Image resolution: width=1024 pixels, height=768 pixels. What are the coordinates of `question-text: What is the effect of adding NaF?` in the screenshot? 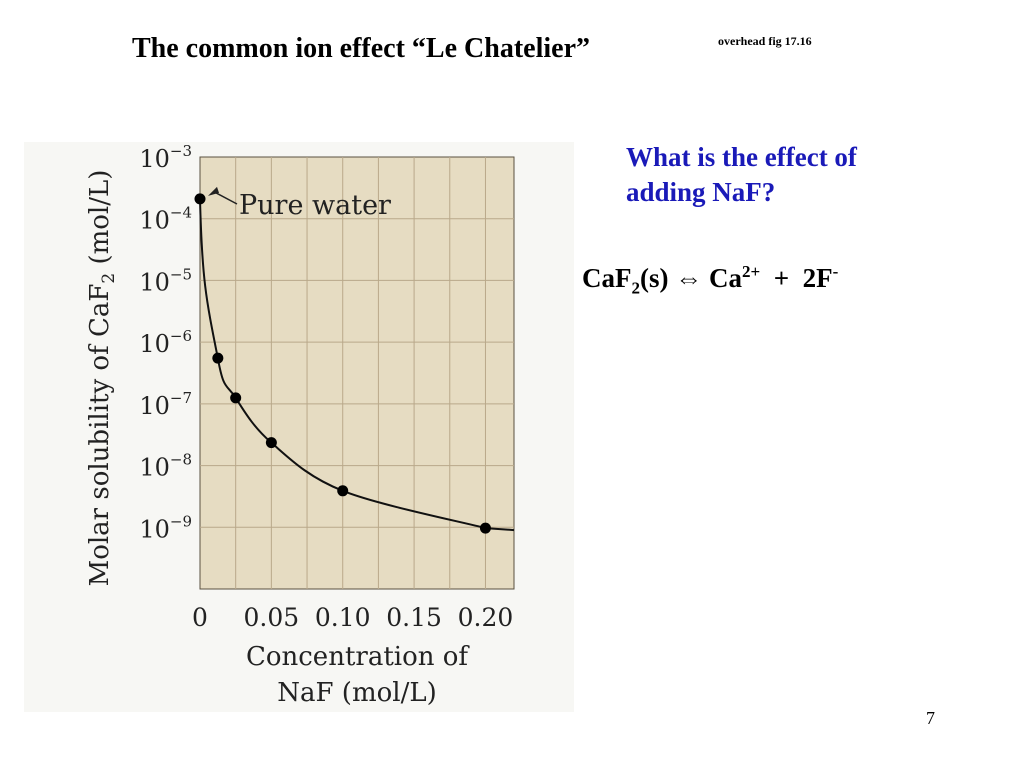 It's located at (786, 175).